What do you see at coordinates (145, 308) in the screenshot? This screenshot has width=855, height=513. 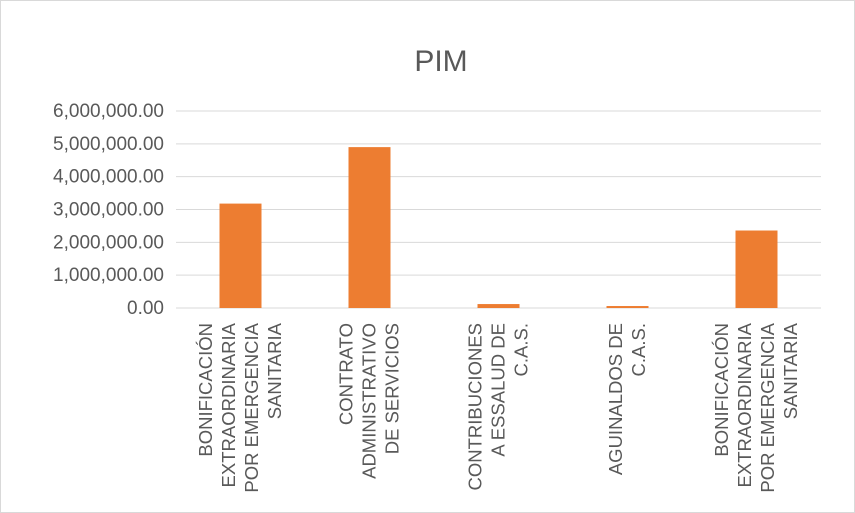 I see `y-tick-label: 0.00` at bounding box center [145, 308].